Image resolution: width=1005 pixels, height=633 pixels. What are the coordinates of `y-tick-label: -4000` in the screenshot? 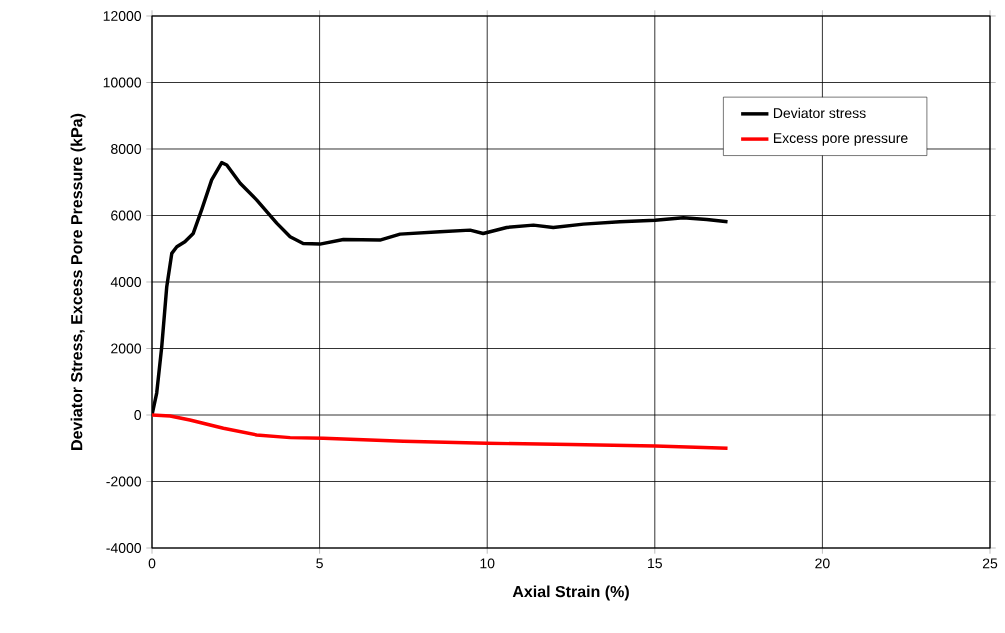 It's located at (124, 548).